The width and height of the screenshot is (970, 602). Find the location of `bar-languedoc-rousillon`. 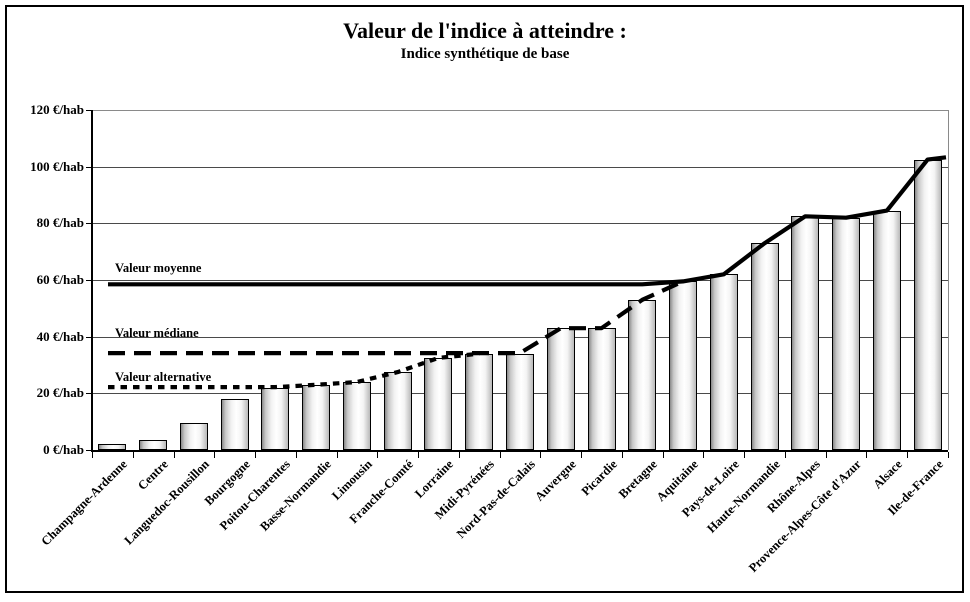

bar-languedoc-rousillon is located at coordinates (193, 436).